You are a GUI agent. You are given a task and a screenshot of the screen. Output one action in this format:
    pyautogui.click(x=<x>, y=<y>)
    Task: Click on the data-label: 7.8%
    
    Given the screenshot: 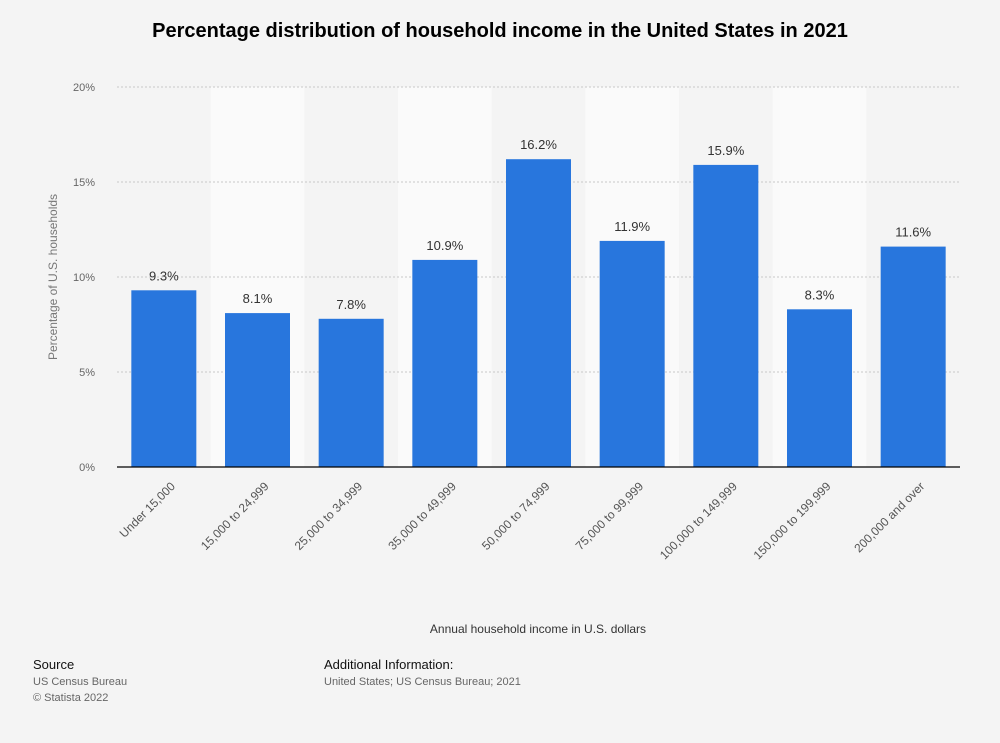 What is the action you would take?
    pyautogui.click(x=351, y=304)
    